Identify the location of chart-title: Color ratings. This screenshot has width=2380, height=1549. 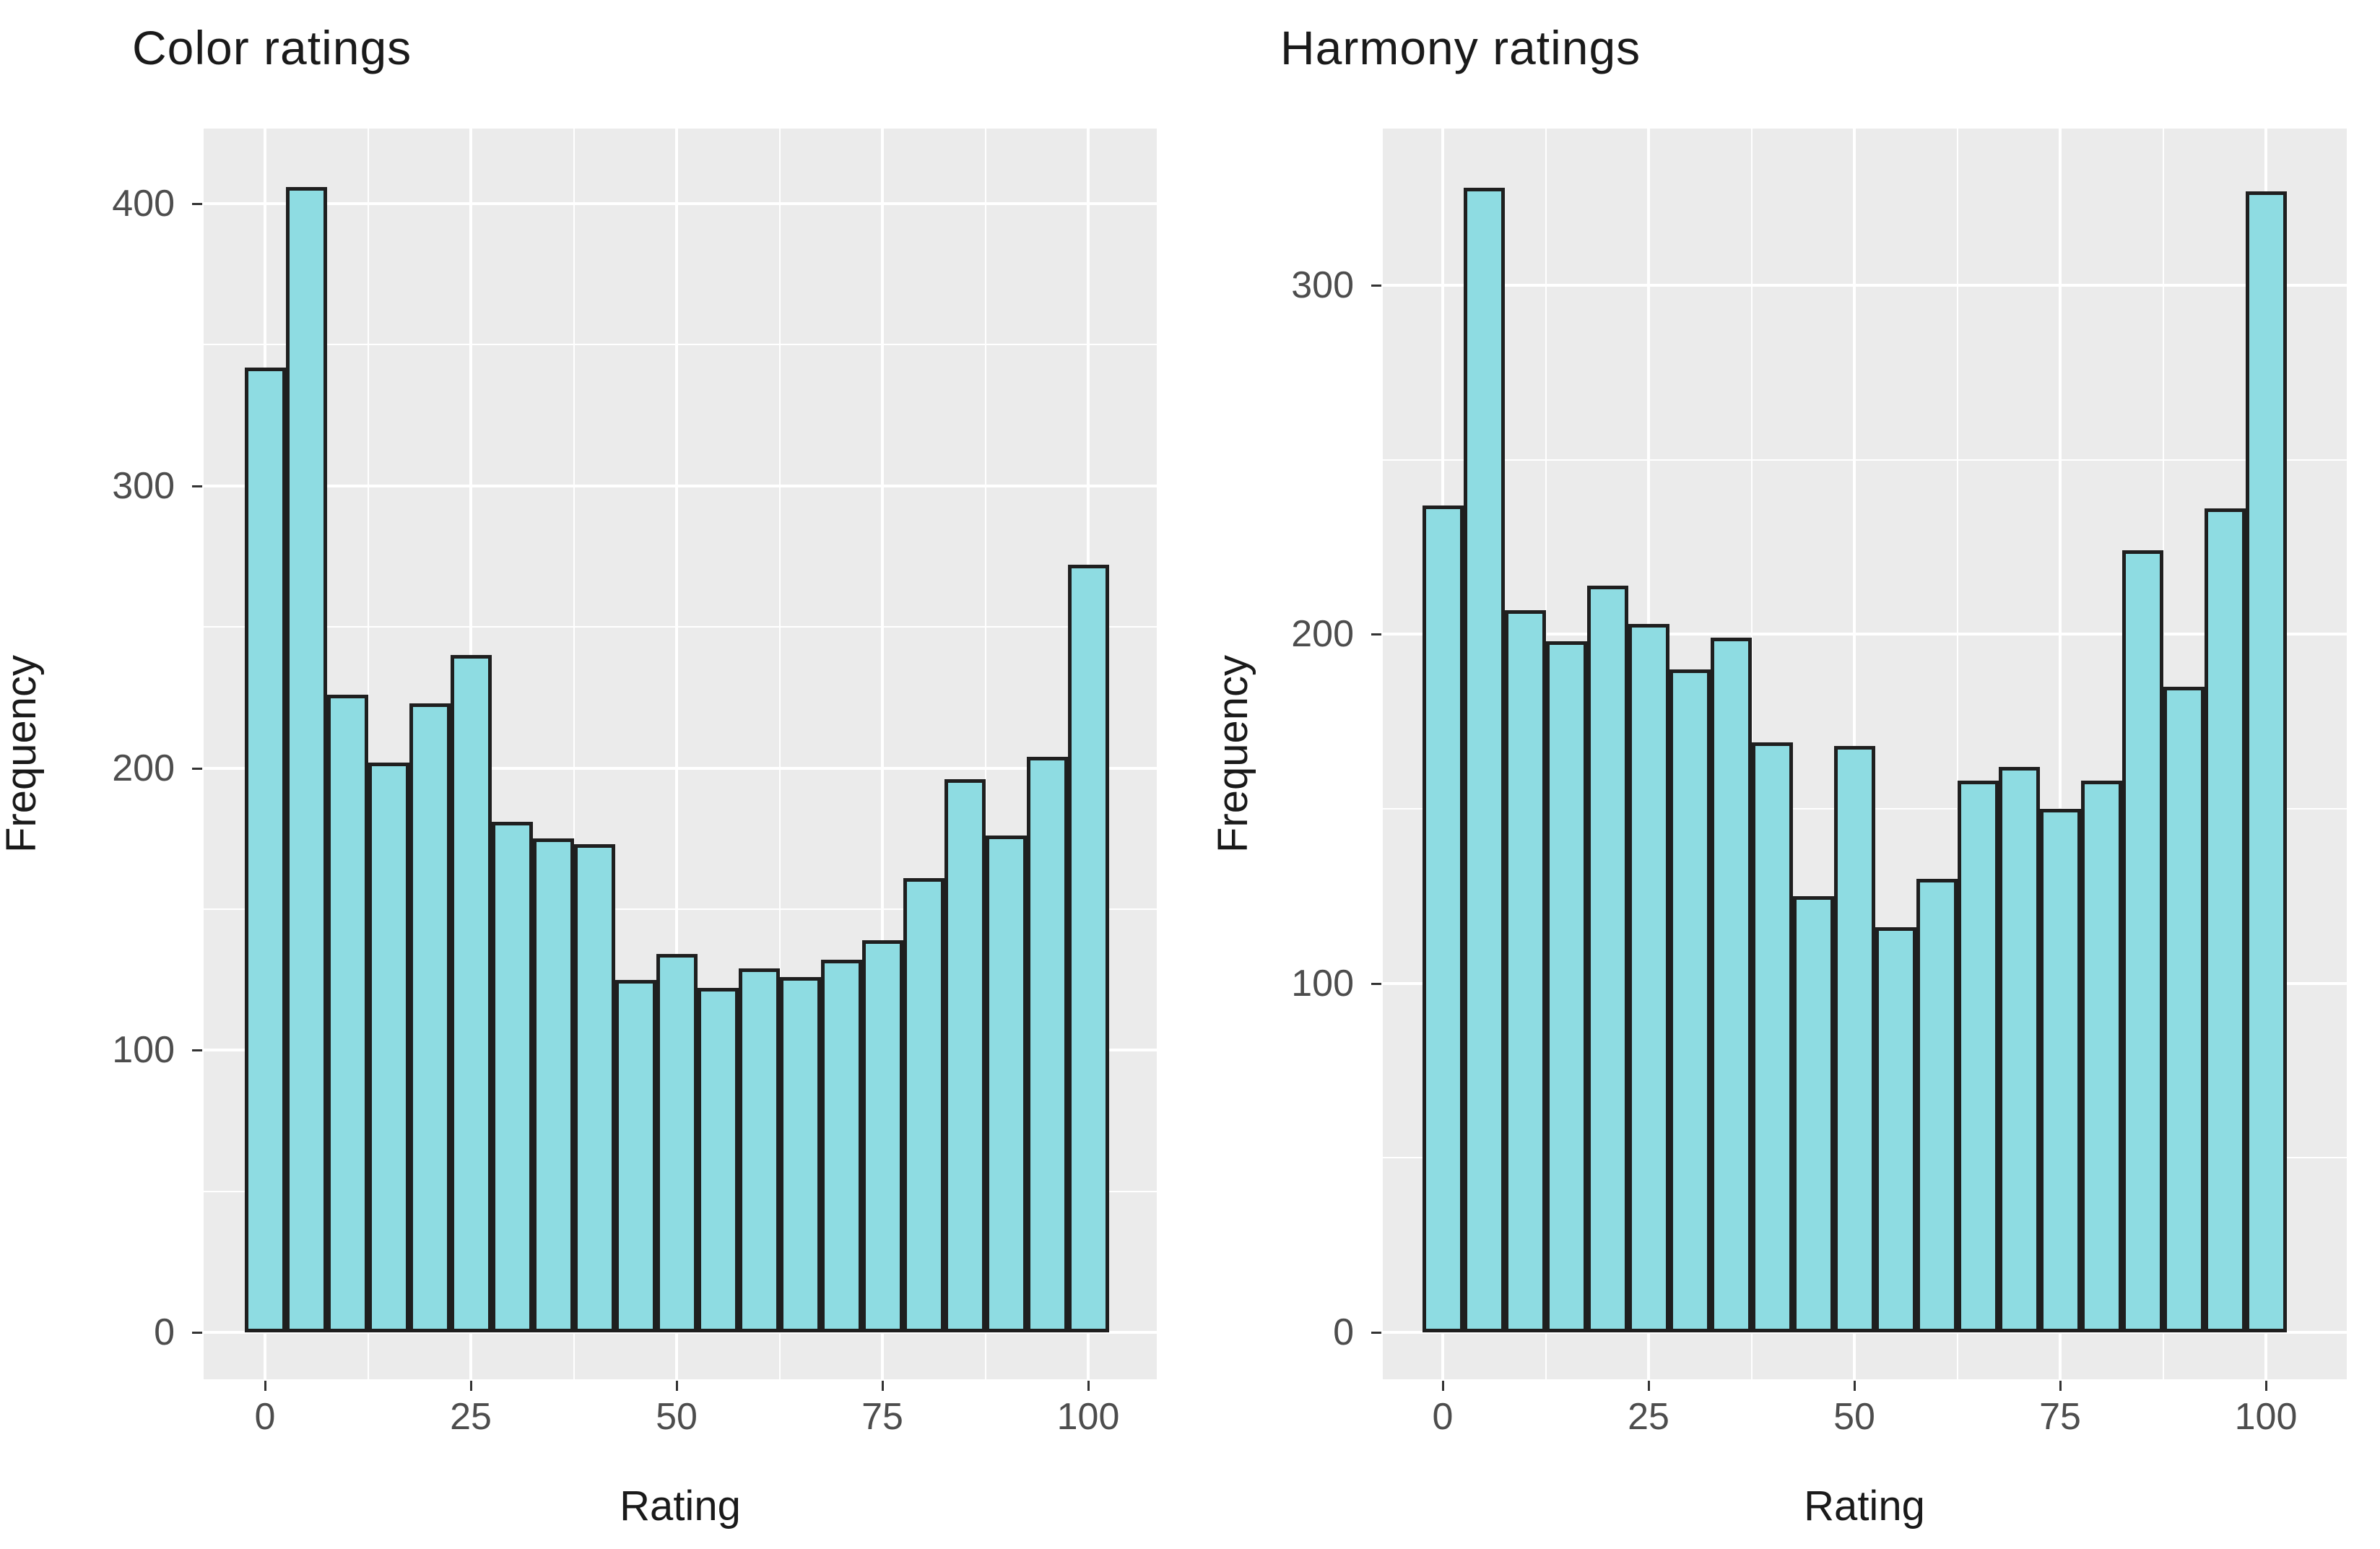
(272, 47).